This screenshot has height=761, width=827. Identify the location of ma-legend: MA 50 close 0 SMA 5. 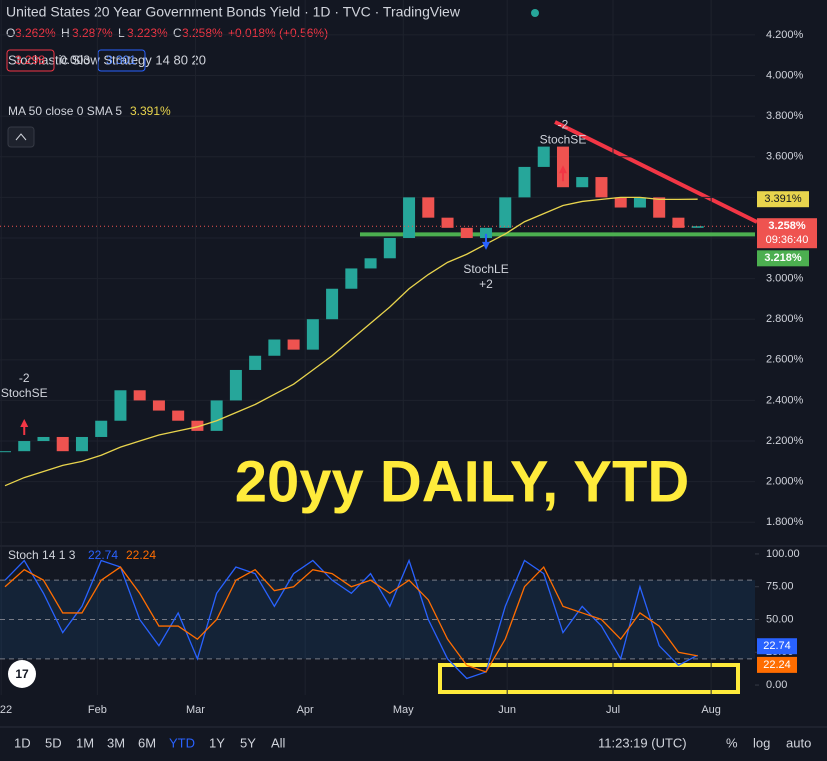
(65, 111).